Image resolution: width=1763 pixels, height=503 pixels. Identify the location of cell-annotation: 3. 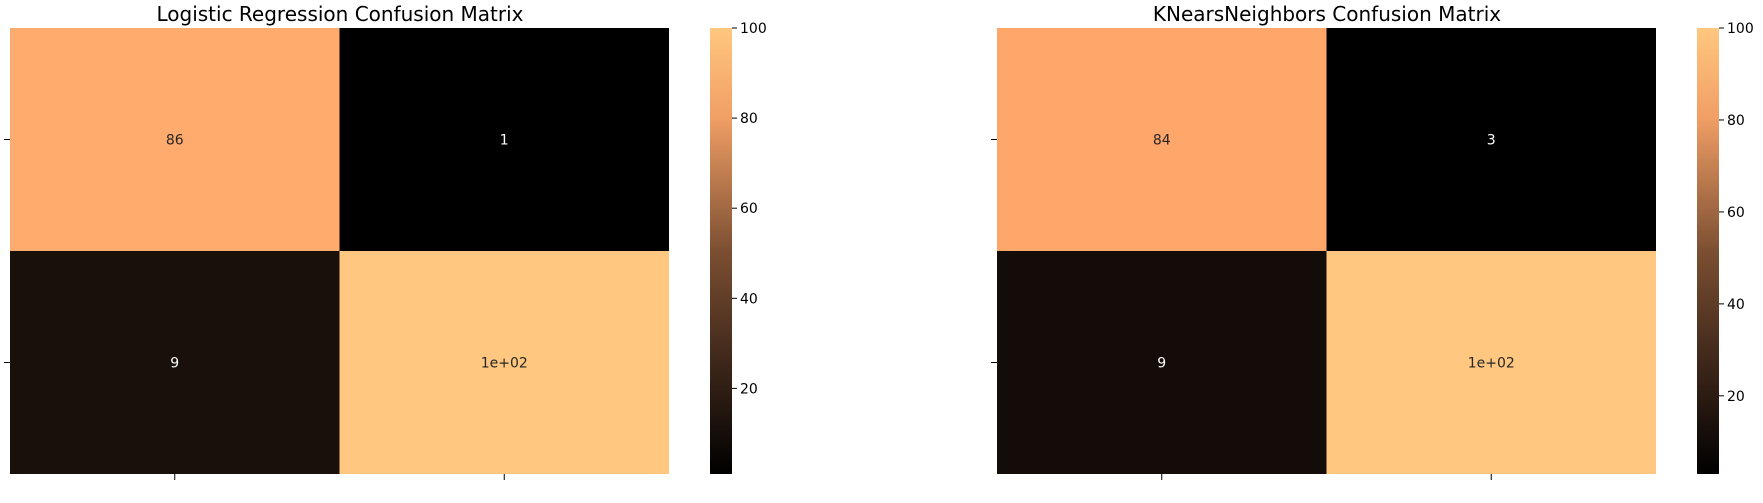
(1491, 141).